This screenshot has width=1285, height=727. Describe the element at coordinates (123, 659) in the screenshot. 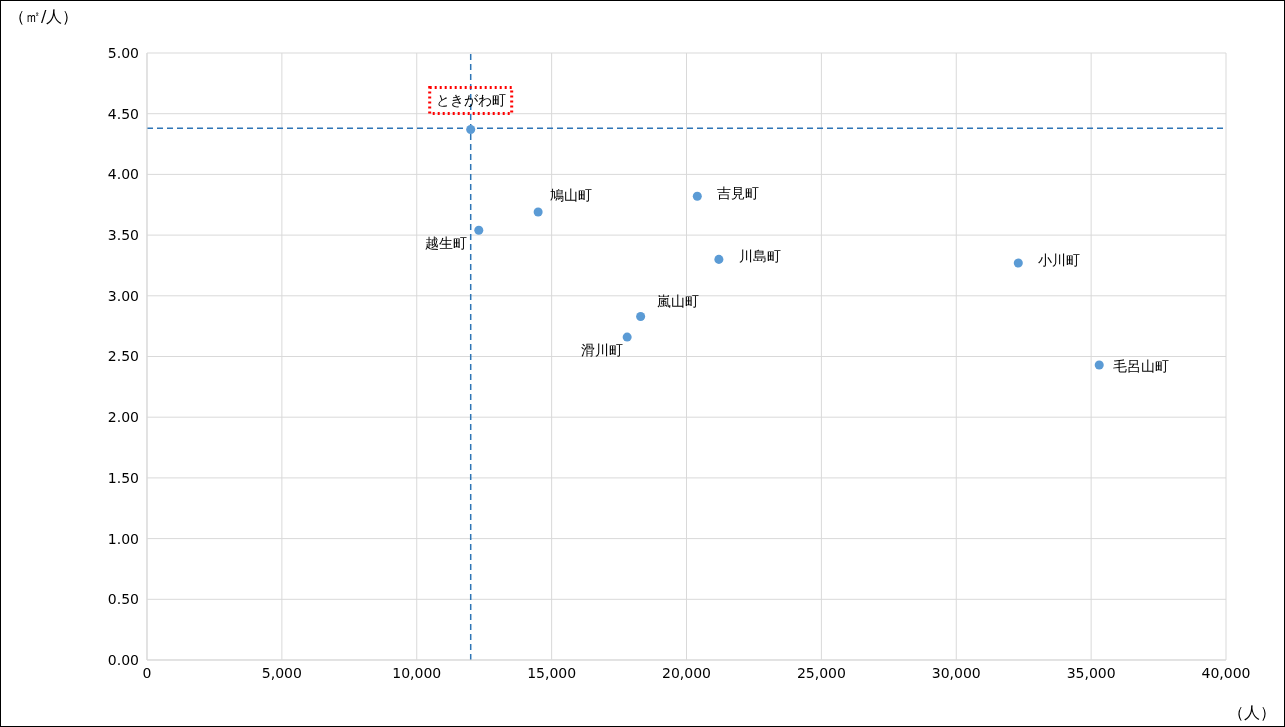

I see `y-tick-label: 0.00` at that location.